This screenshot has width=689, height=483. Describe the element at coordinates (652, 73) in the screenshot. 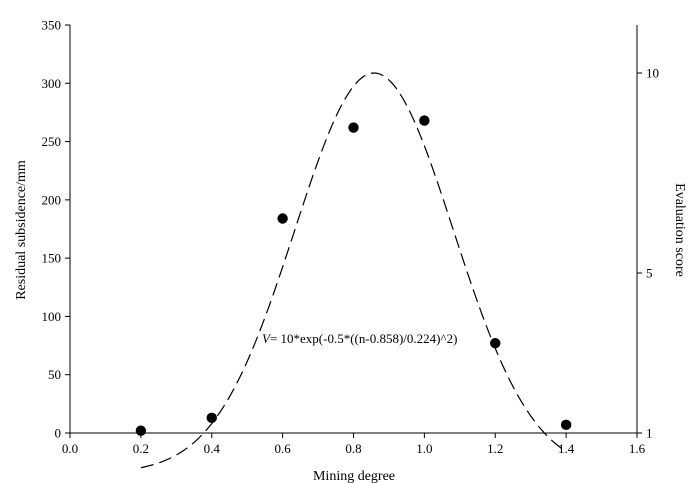

I see `y-right-tick-label: 10` at that location.